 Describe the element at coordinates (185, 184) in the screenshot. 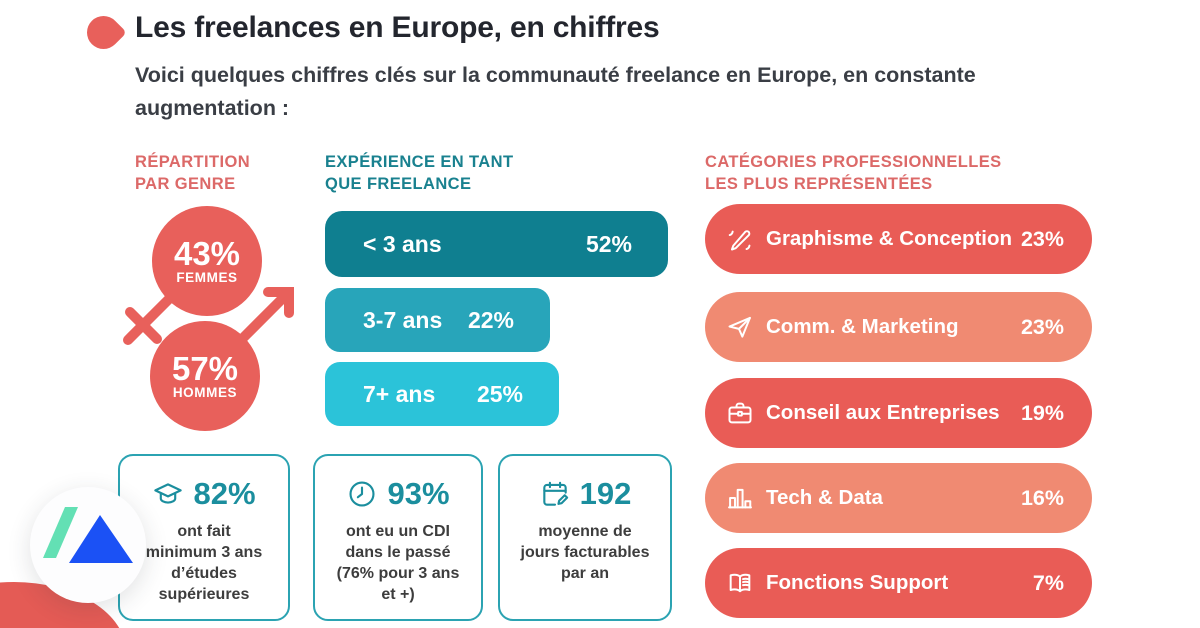

I see `gender-heading-line2: PAR GENRE` at that location.